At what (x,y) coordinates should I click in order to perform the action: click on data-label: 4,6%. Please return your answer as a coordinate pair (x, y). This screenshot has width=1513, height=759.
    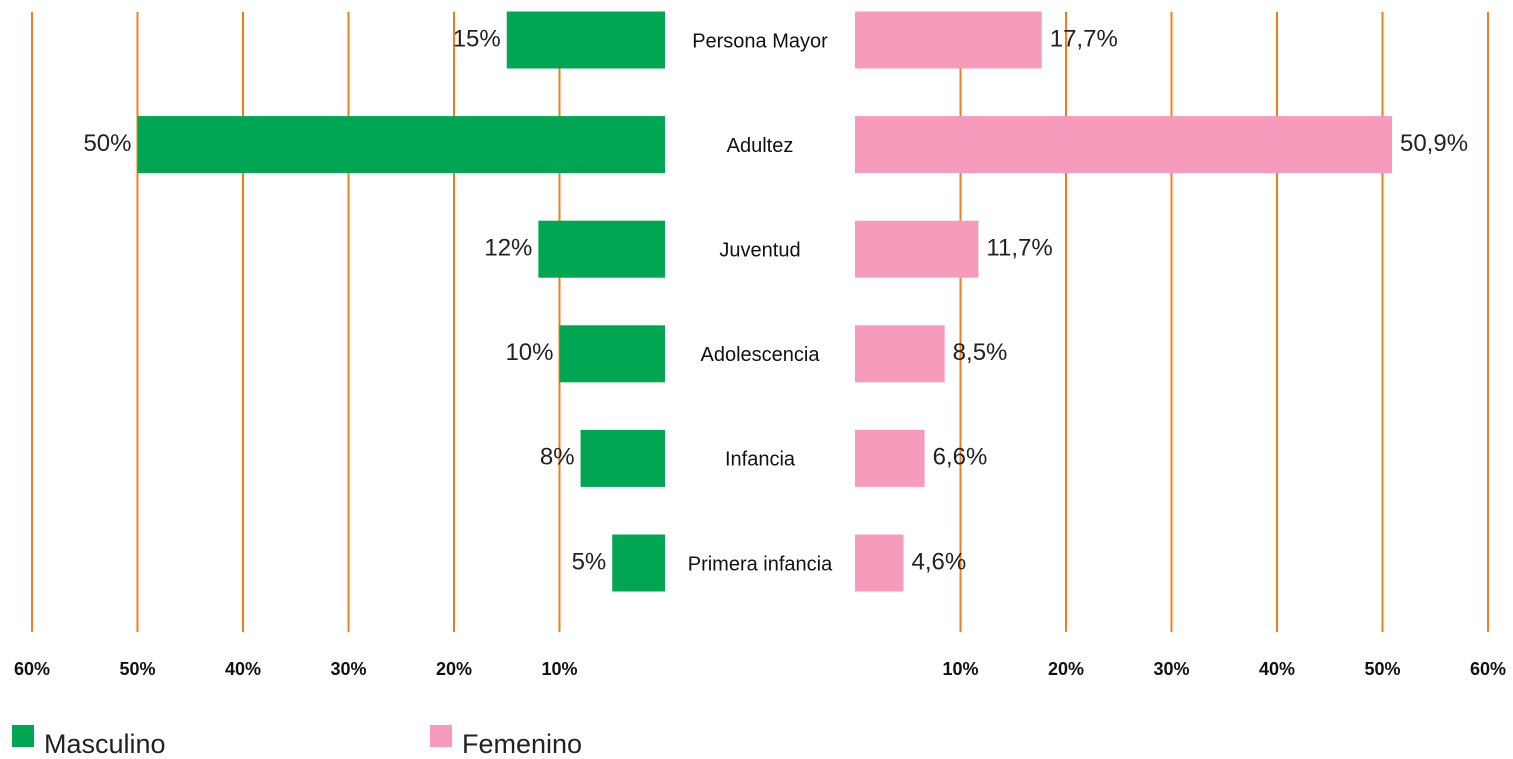
    Looking at the image, I should click on (939, 561).